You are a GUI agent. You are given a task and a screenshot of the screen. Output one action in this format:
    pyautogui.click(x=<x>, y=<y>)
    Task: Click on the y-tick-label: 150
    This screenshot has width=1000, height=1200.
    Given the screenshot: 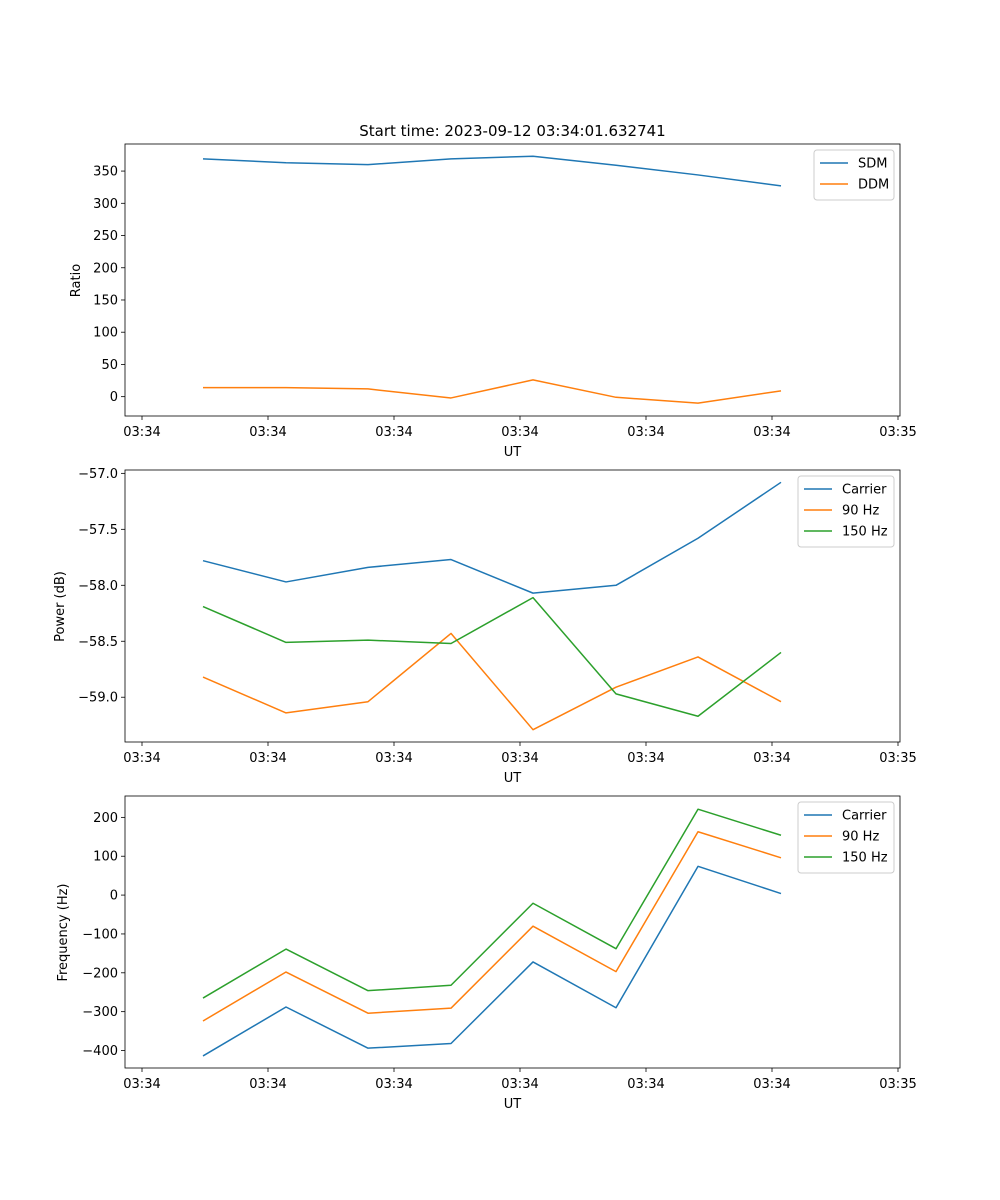 What is the action you would take?
    pyautogui.click(x=105, y=300)
    